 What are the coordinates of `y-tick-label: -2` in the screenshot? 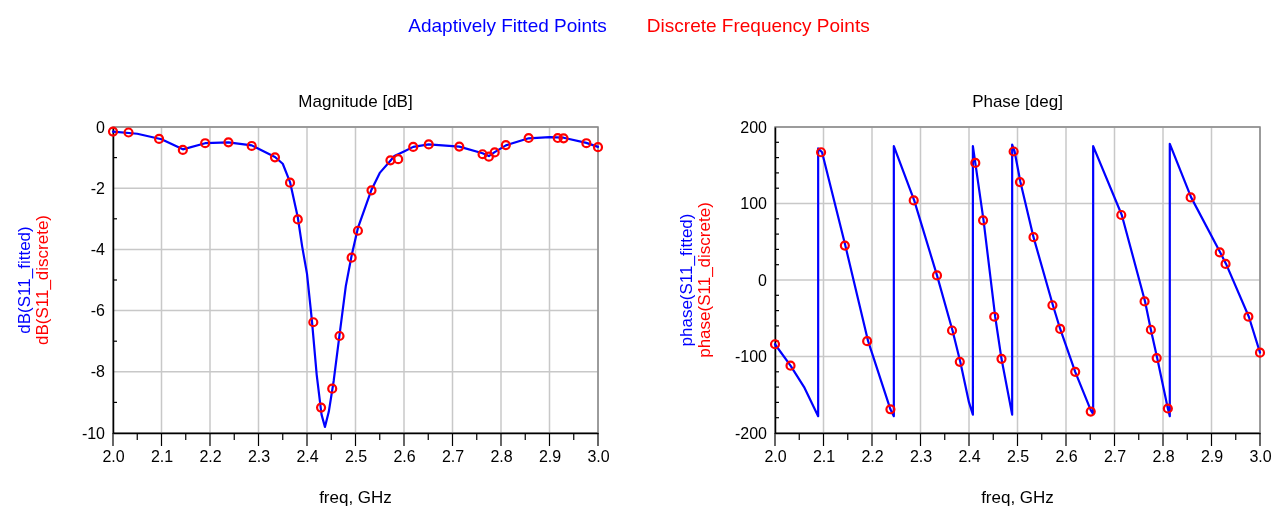 It's located at (98, 188).